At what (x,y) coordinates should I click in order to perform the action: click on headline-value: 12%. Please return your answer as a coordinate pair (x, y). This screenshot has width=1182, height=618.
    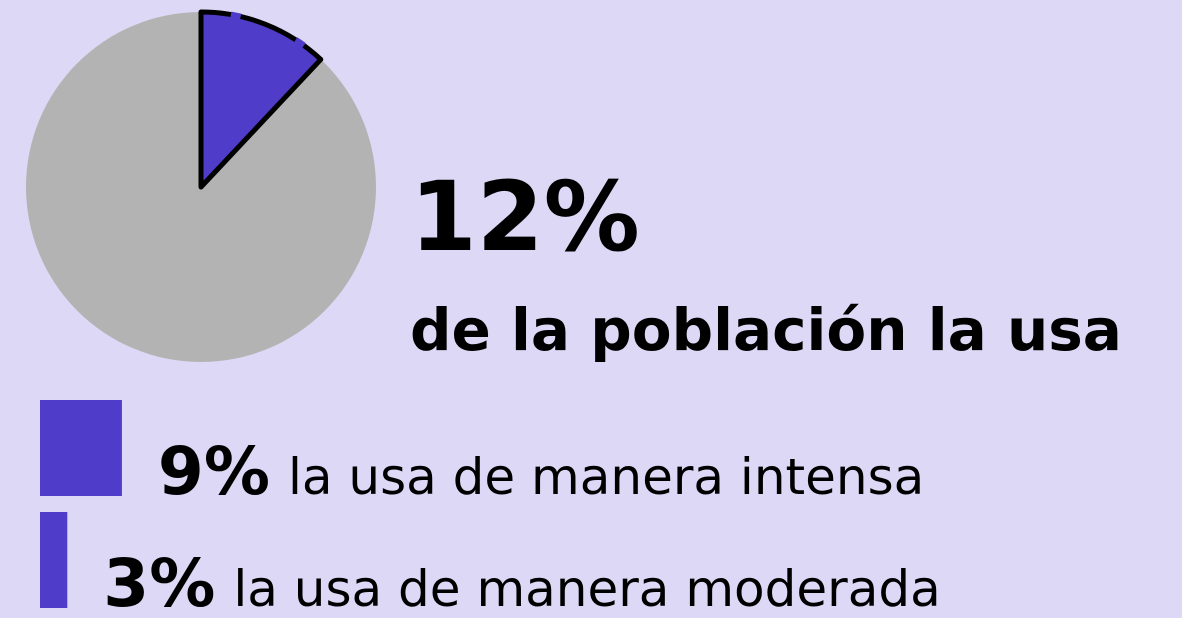
    Looking at the image, I should click on (525, 217).